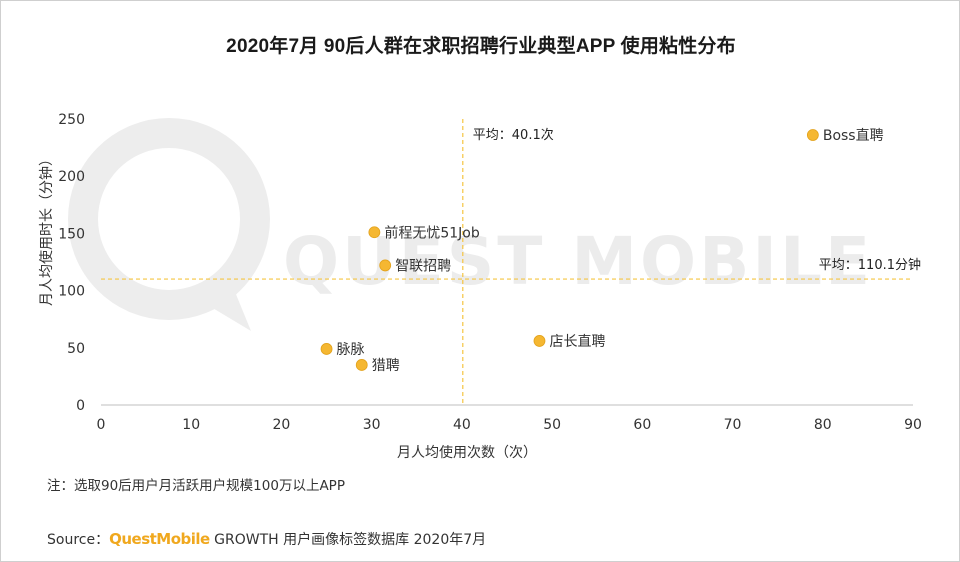  Describe the element at coordinates (196, 486) in the screenshot. I see `footnote: 注：选取90后用户月活跃用户规模100万以上APP` at that location.